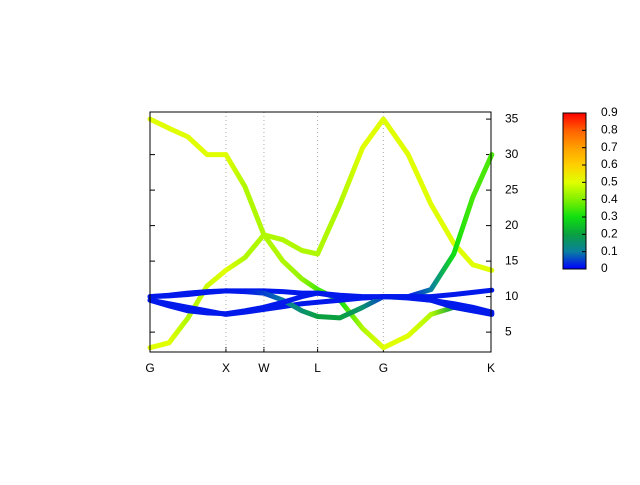 This screenshot has height=485, width=640. What do you see at coordinates (512, 154) in the screenshot?
I see `y-tick-label: 30` at bounding box center [512, 154].